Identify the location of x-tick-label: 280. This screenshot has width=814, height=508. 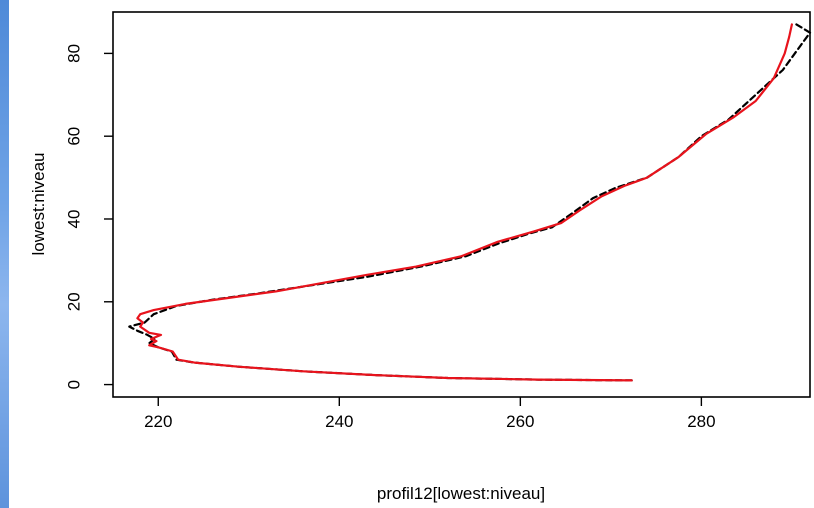
(701, 421).